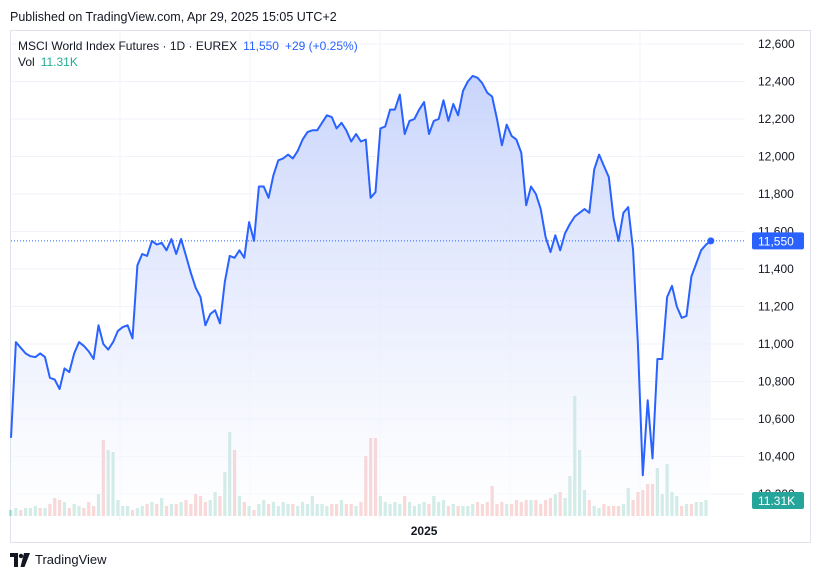  I want to click on tradingview-logo-icon, so click(20, 559).